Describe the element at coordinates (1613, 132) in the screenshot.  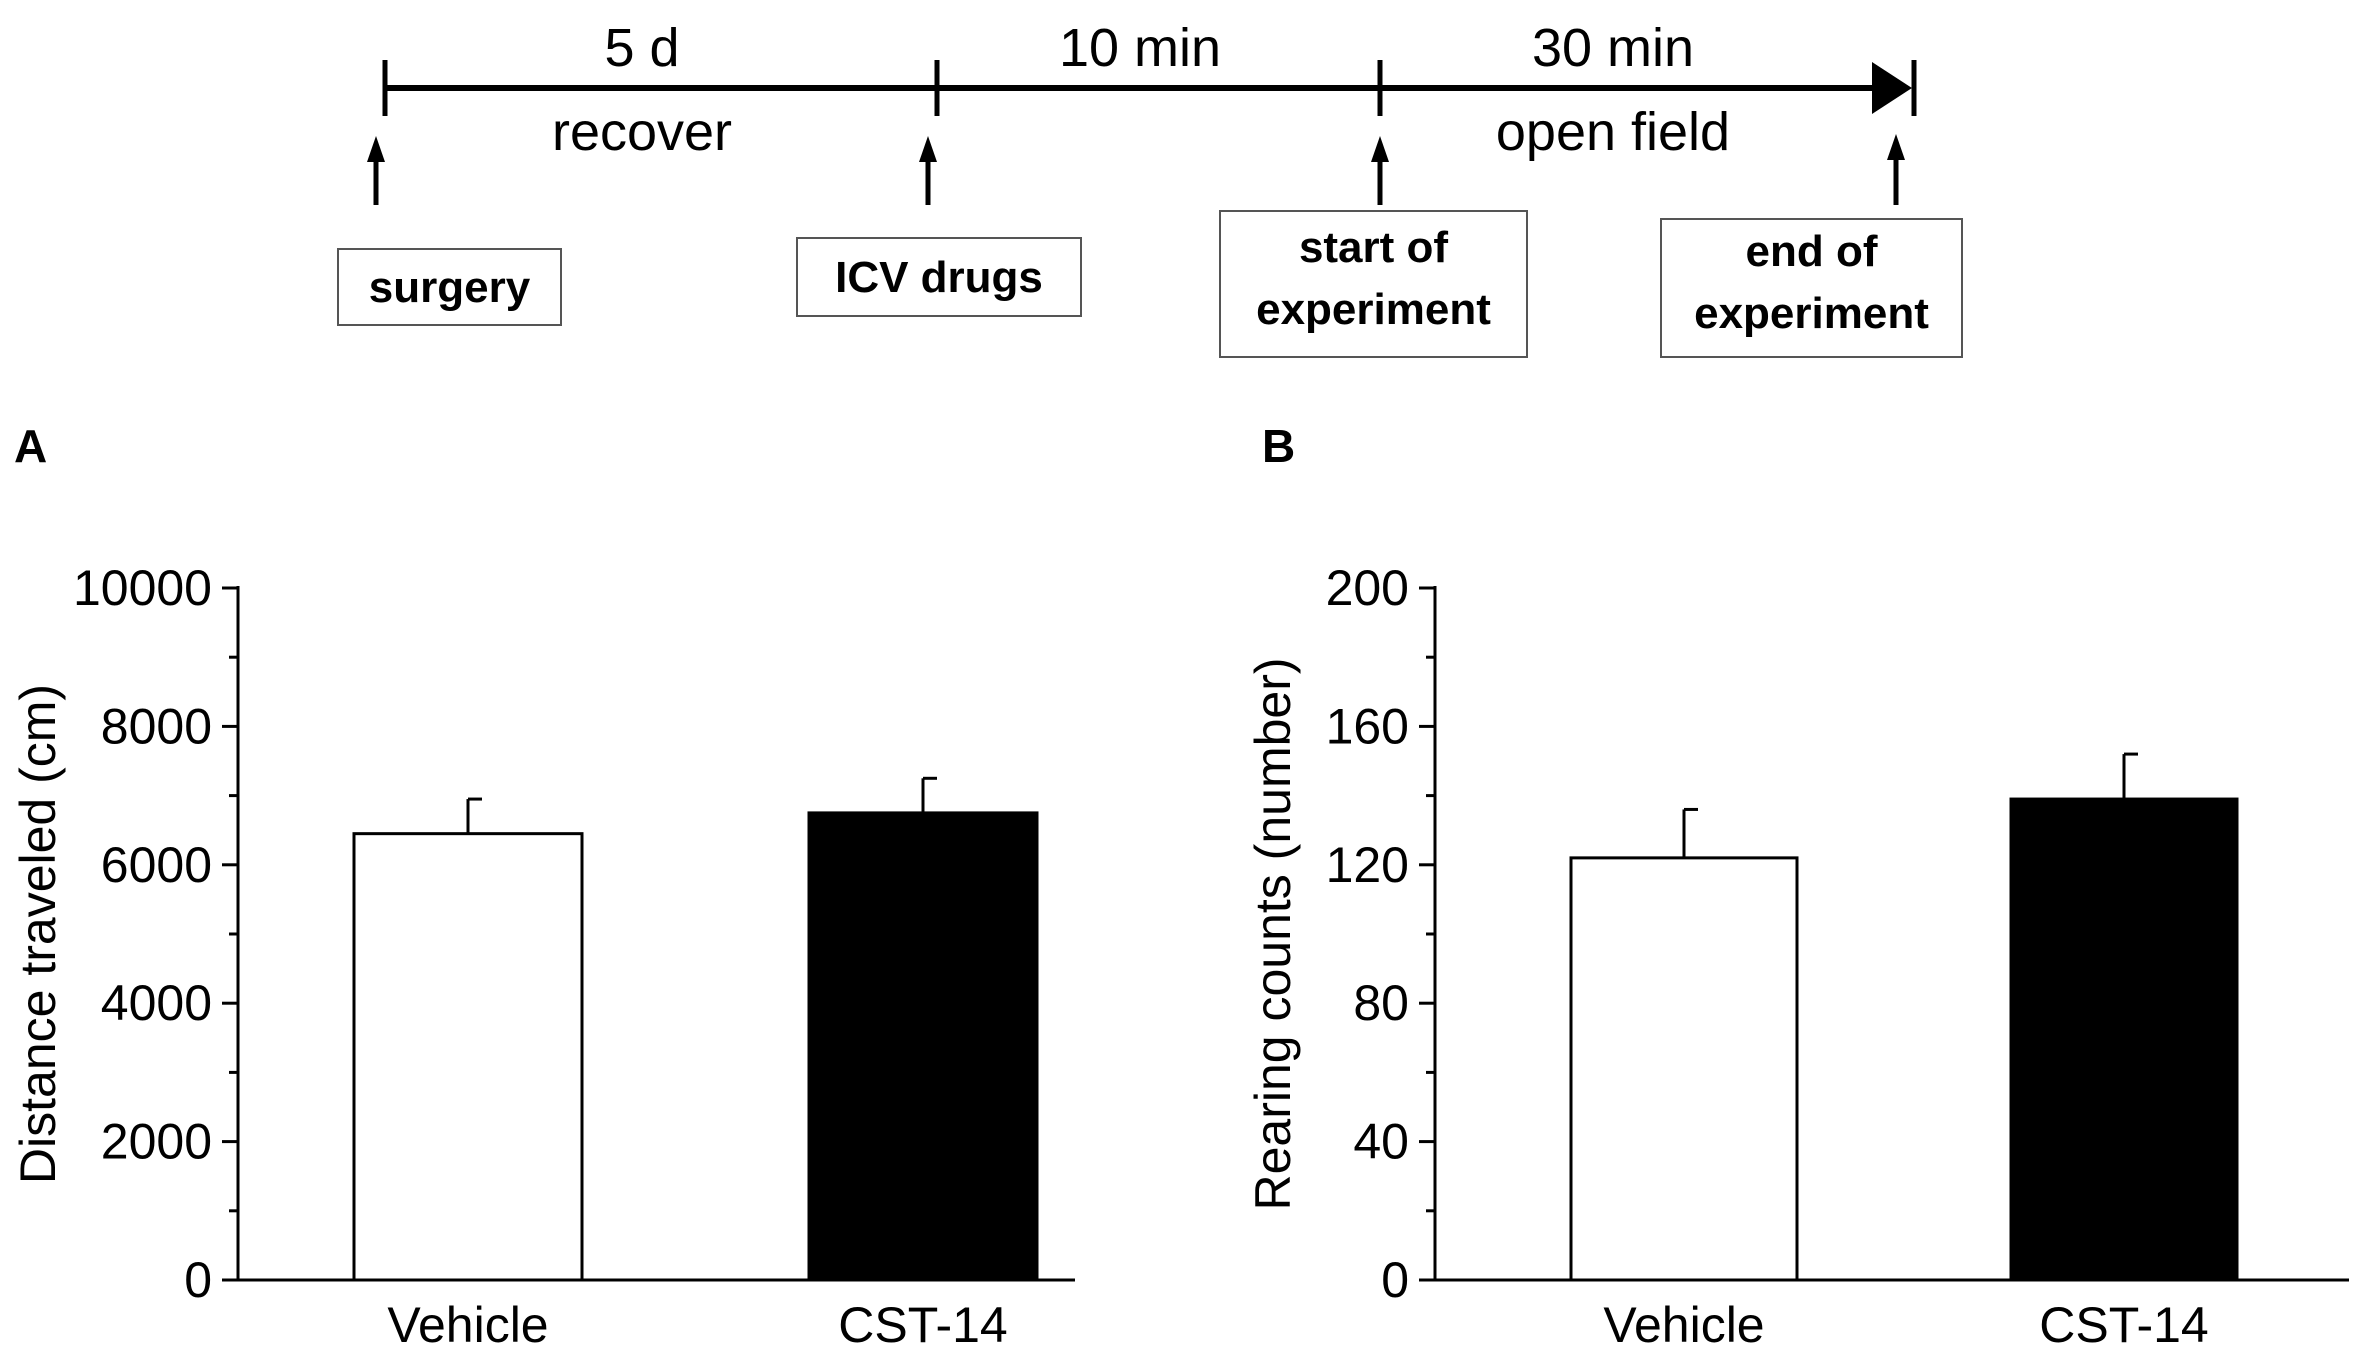
I see `segment-phase-label: open field` at that location.